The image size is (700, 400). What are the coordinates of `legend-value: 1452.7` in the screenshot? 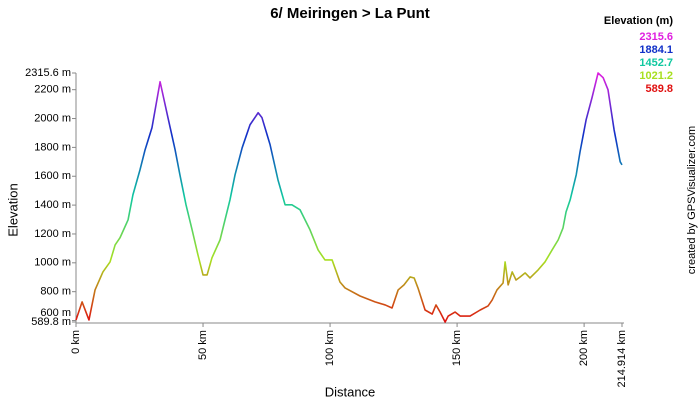 It's located at (656, 63).